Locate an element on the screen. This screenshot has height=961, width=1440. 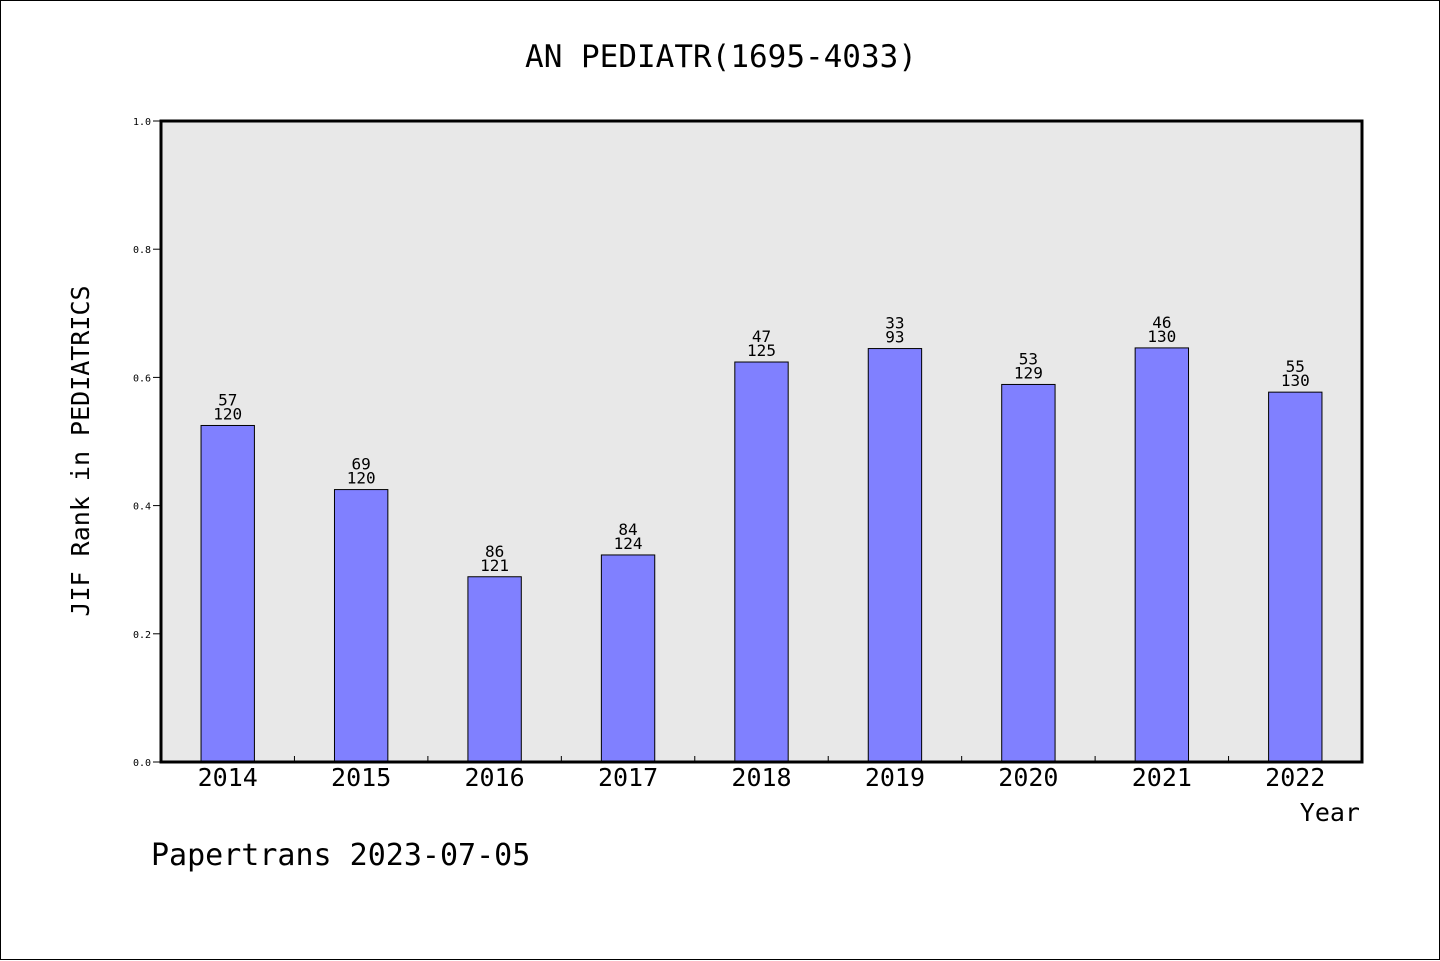
x-tick-label-2015: 2015 is located at coordinates (361, 777).